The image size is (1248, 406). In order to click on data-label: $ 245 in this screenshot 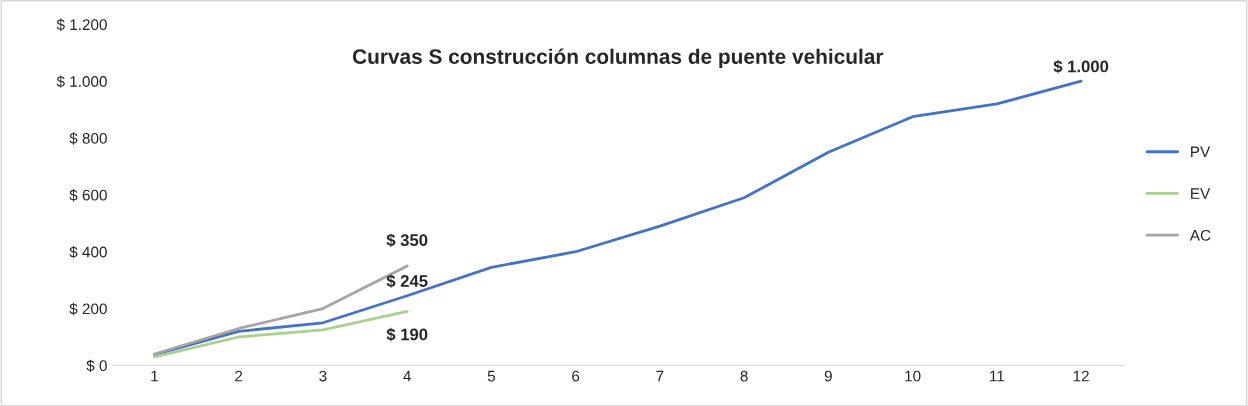, I will do `click(407, 281)`.